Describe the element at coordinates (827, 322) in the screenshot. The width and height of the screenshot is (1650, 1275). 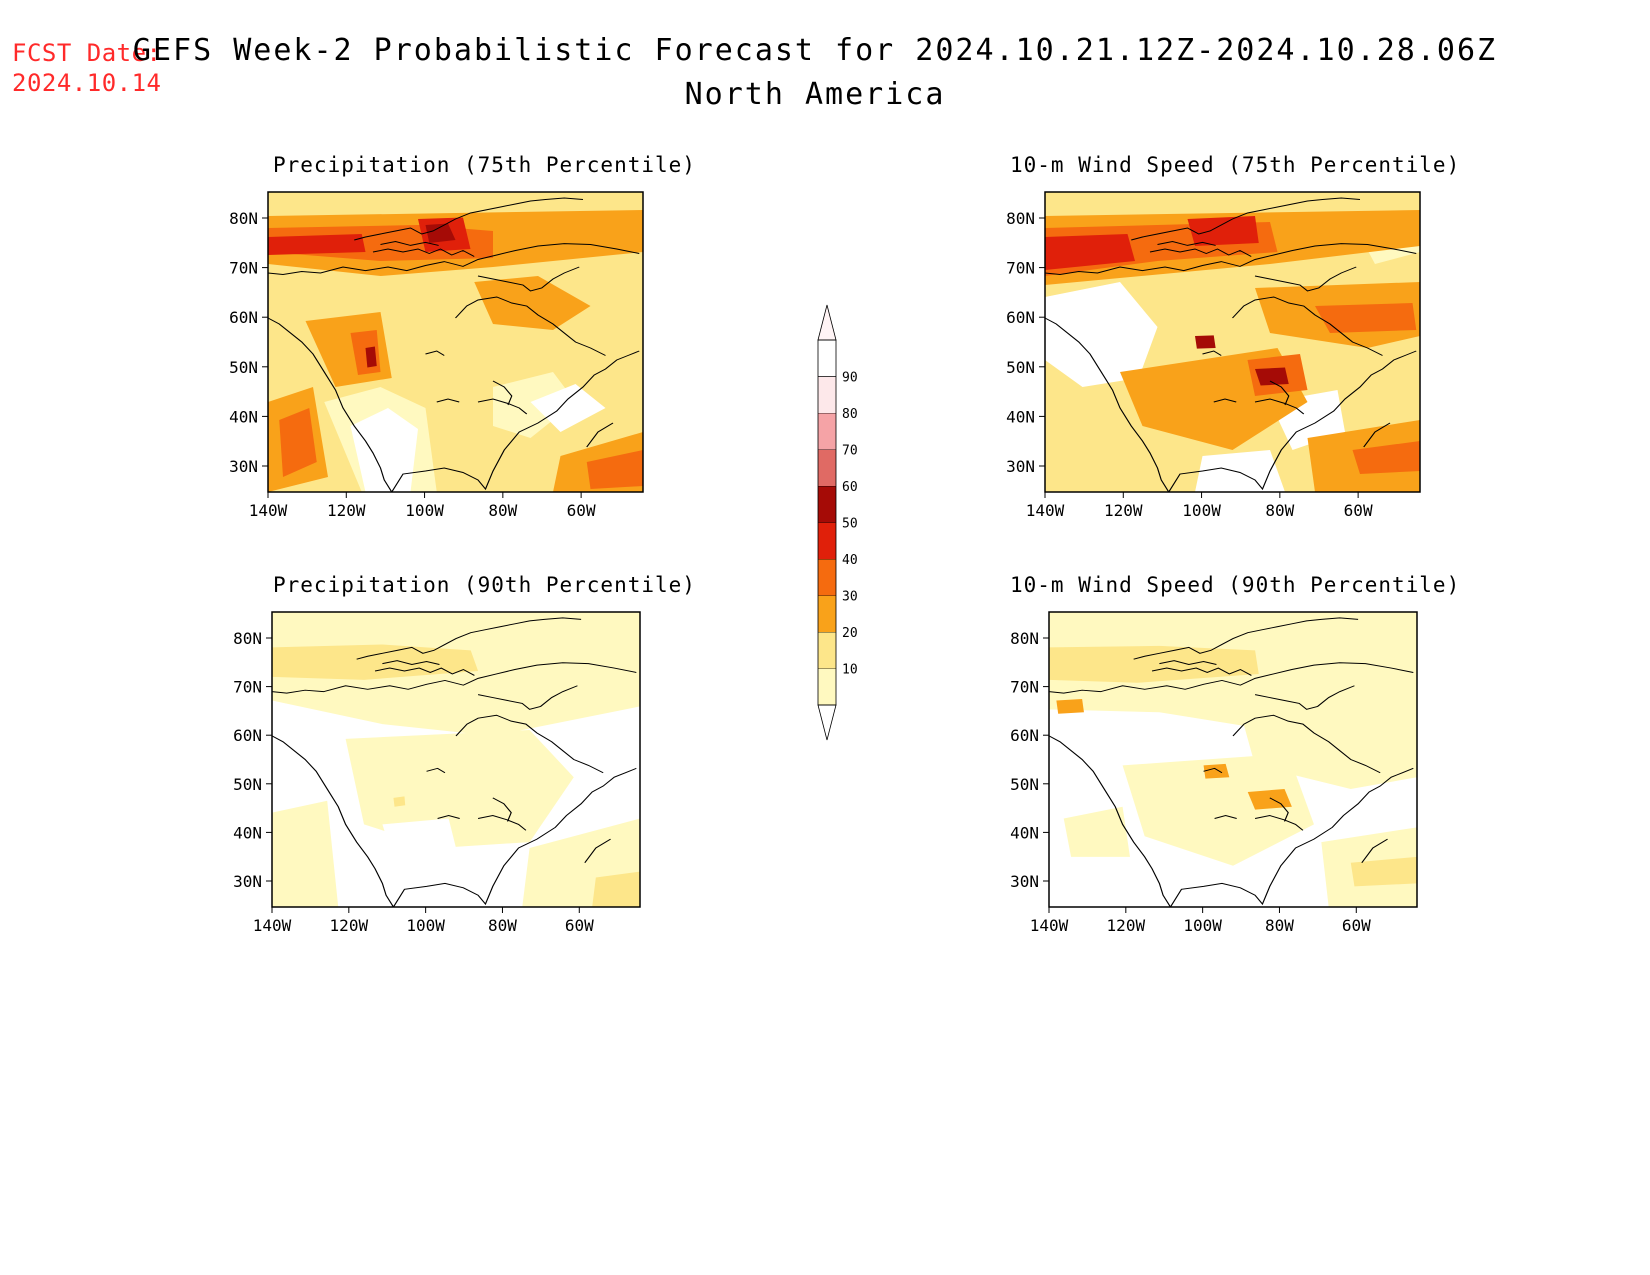
I see `colorbar-upper-cap` at that location.